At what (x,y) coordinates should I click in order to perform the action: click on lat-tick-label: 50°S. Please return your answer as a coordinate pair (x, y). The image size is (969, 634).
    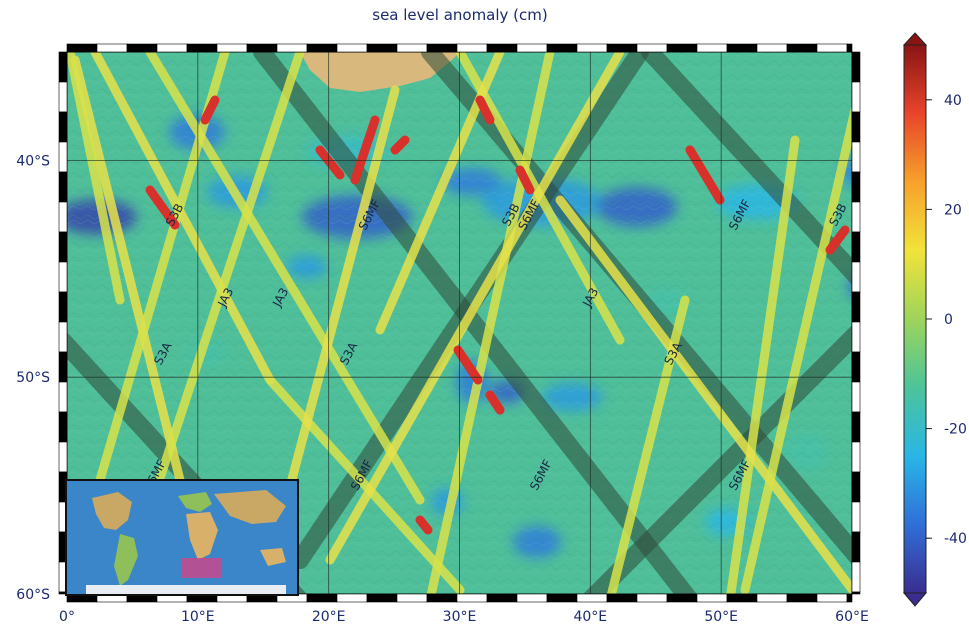
    Looking at the image, I should click on (33, 378).